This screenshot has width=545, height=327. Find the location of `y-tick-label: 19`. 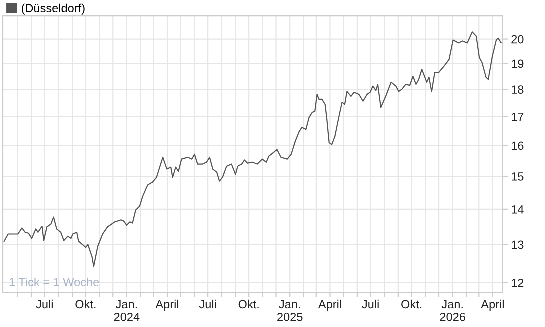

y-tick-label: 19 is located at coordinates (518, 64).